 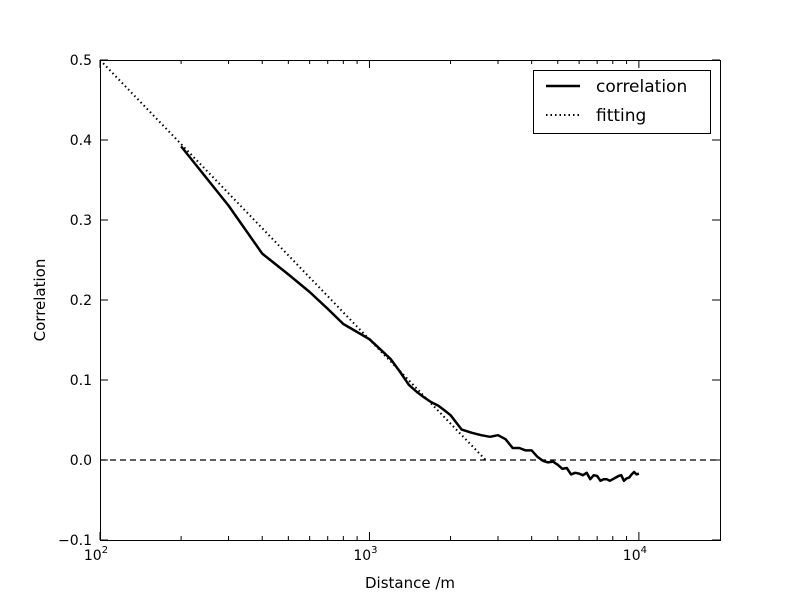 I want to click on x-tick-label: 10², so click(x=96, y=554).